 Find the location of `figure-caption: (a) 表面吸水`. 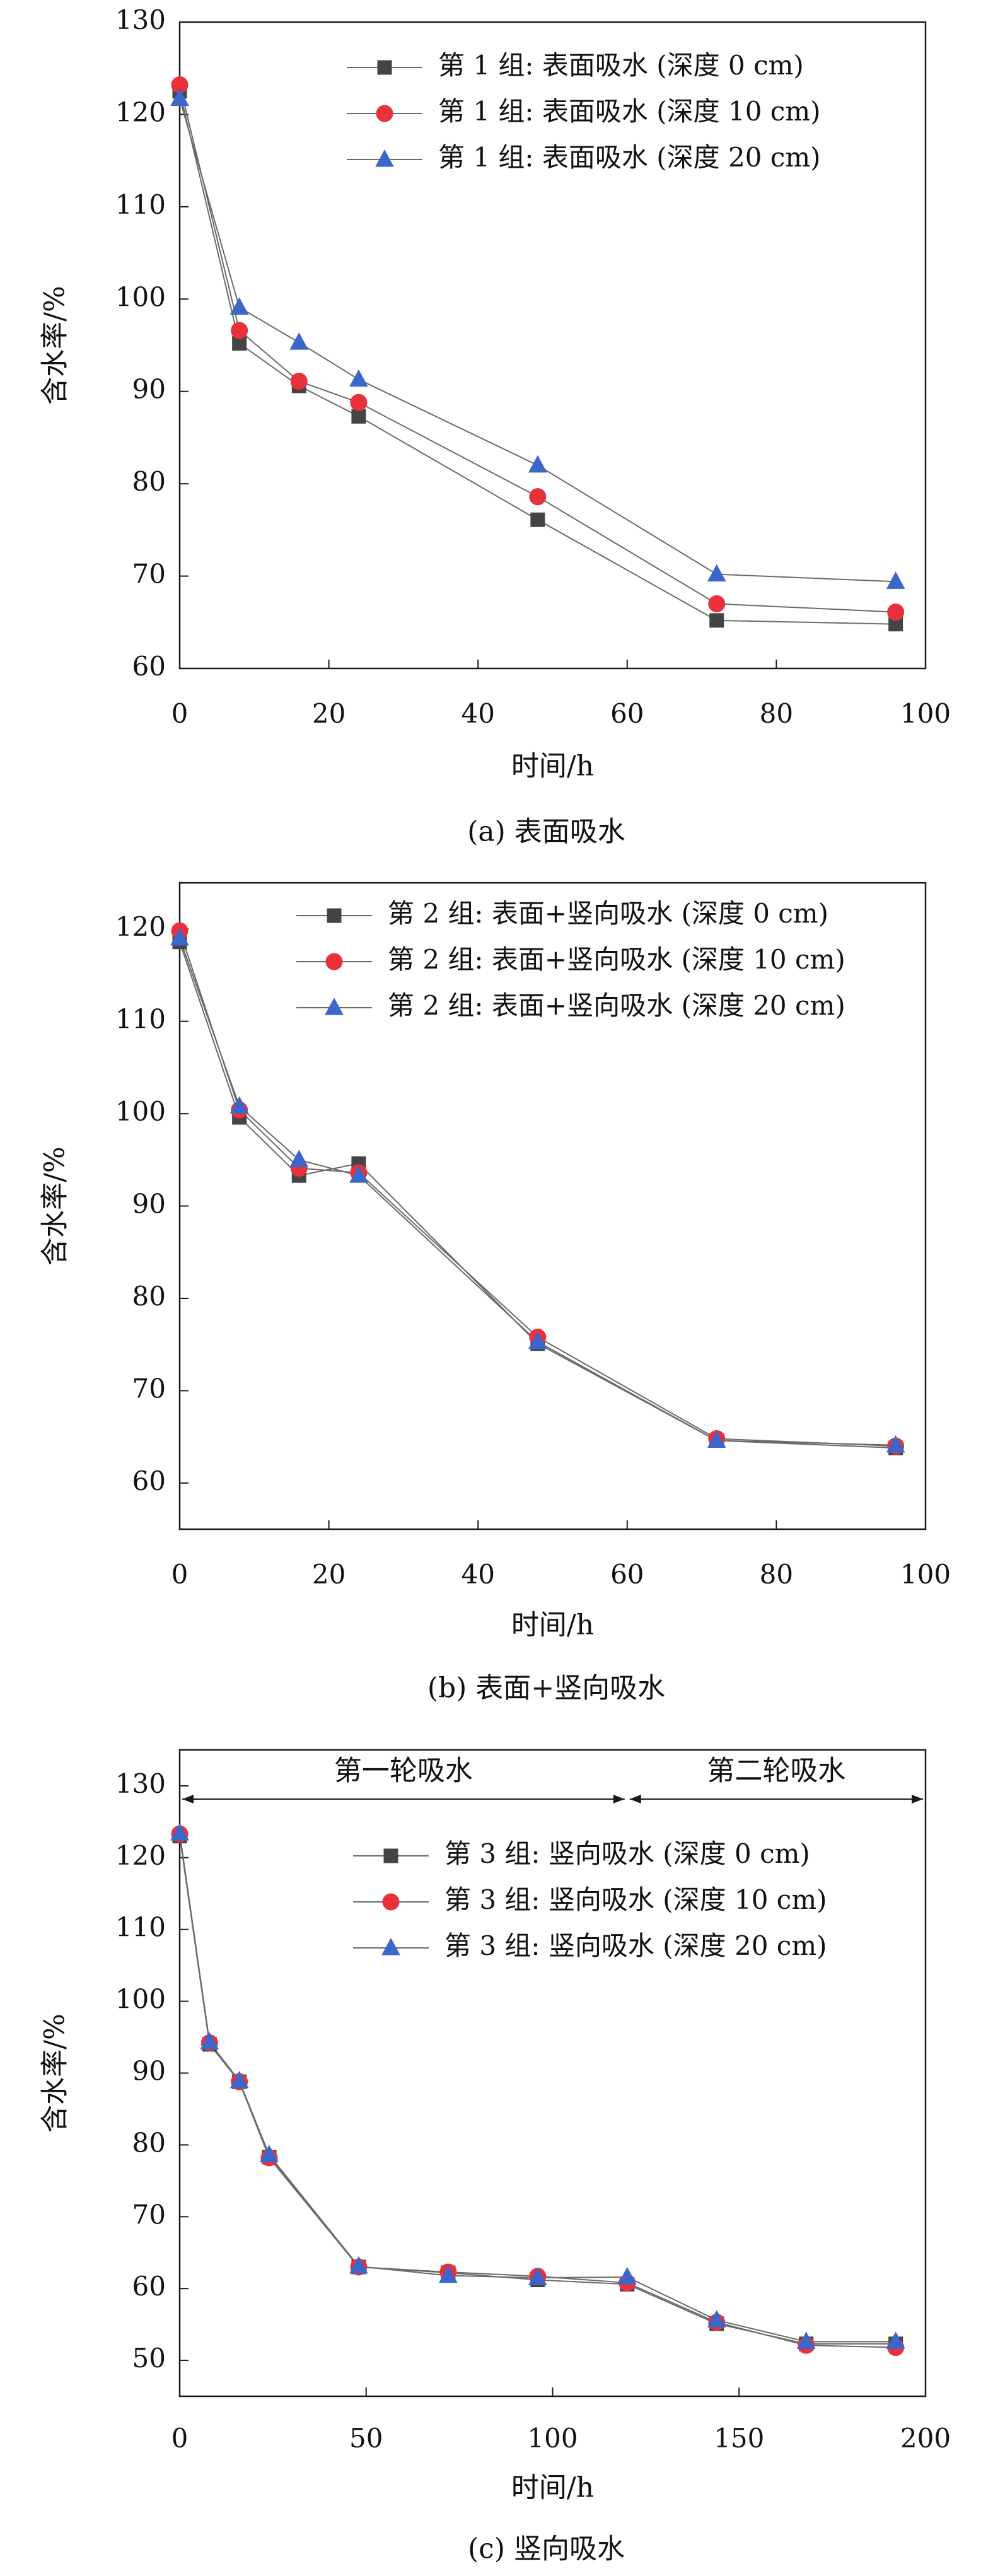

figure-caption: (a) 表面吸水 is located at coordinates (546, 832).